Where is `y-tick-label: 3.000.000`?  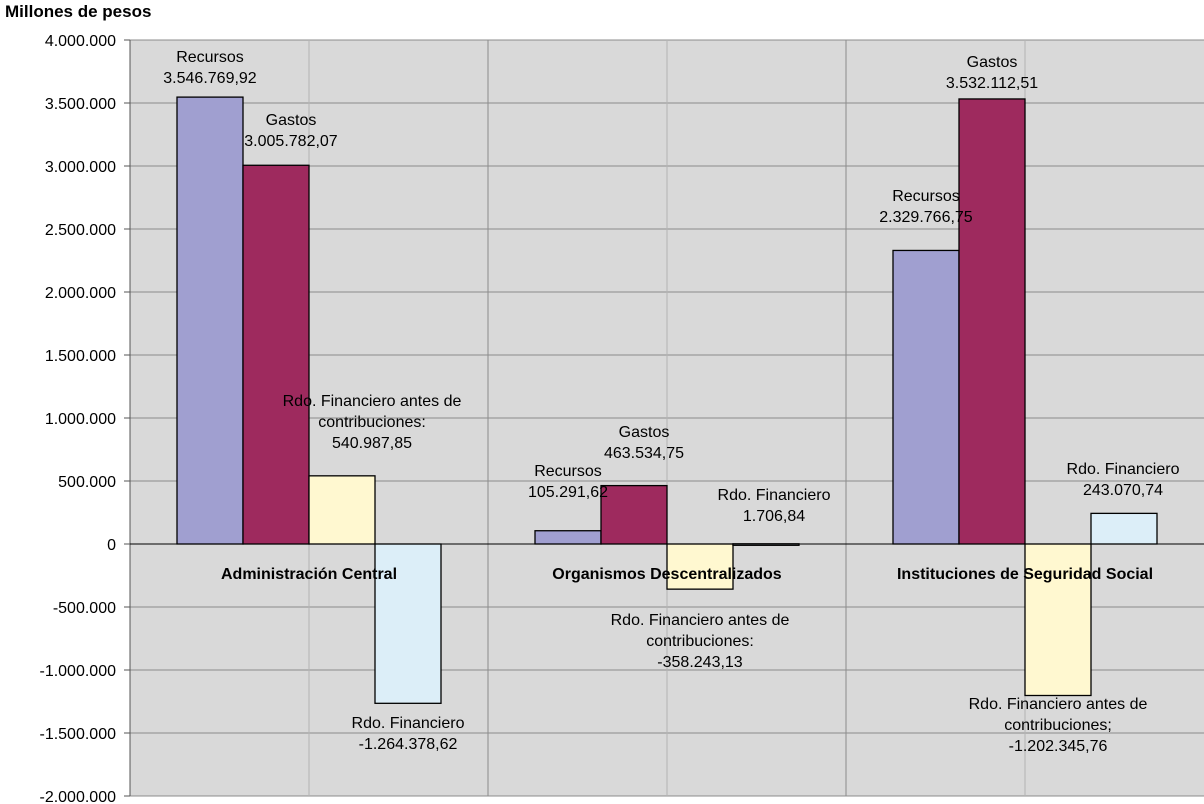 y-tick-label: 3.000.000 is located at coordinates (80, 167).